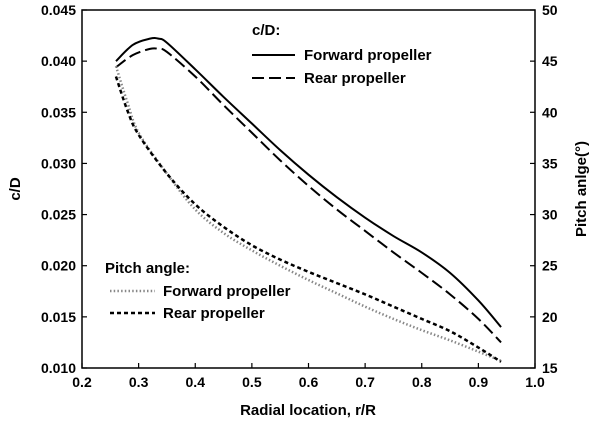 This screenshot has height=426, width=599. What do you see at coordinates (550, 368) in the screenshot?
I see `y-right-tick-label: 15` at bounding box center [550, 368].